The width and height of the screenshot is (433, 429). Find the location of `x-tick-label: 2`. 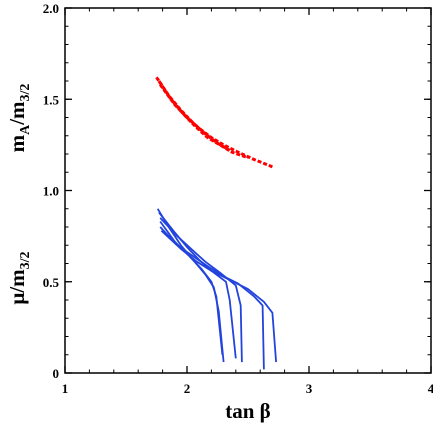

x-tick-label: 2 is located at coordinates (187, 388).